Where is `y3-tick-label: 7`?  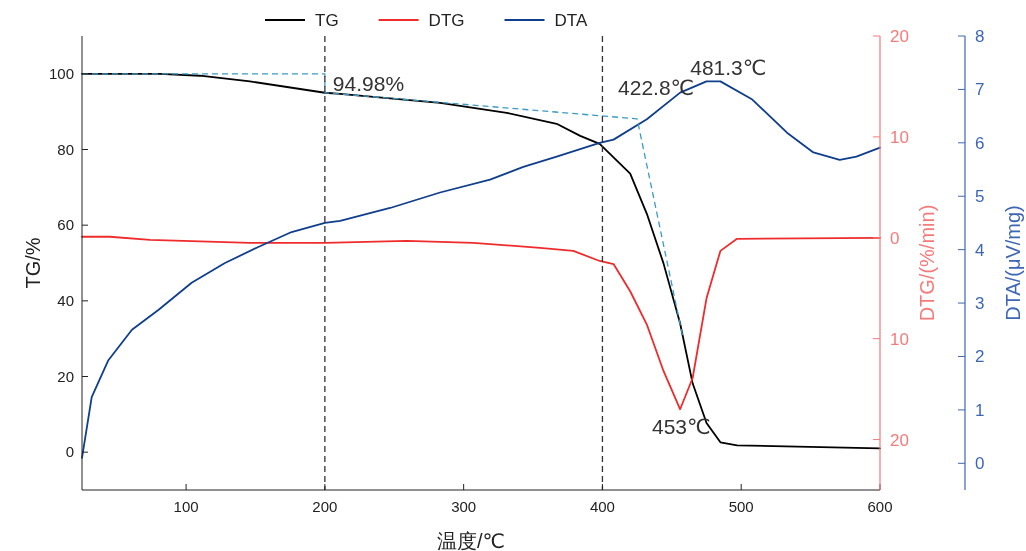
y3-tick-label: 7 is located at coordinates (980, 90).